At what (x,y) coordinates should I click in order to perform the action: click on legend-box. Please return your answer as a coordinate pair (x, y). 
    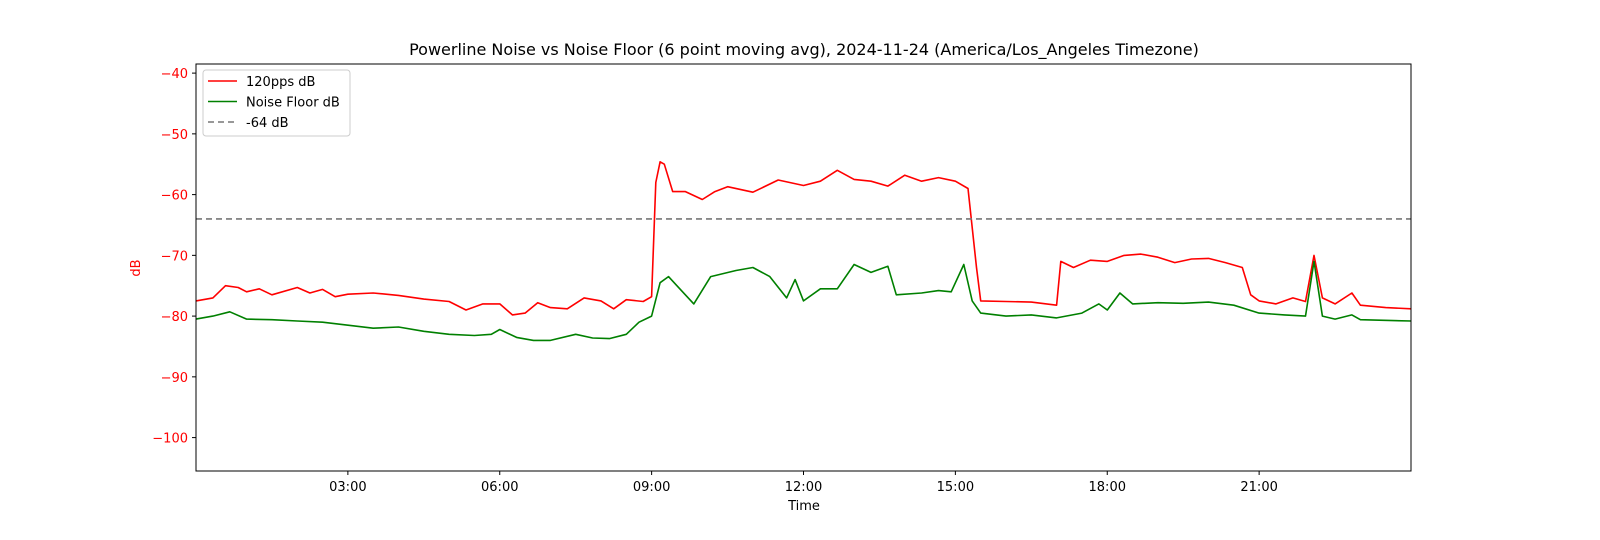
    Looking at the image, I should click on (276, 103).